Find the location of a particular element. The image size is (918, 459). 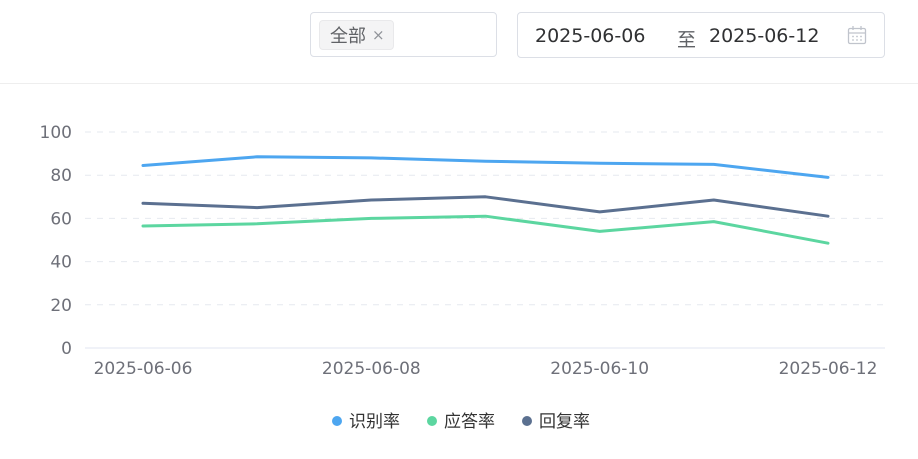

date-range-picker: 2025-06-06 至 2025-06-12 is located at coordinates (701, 35).